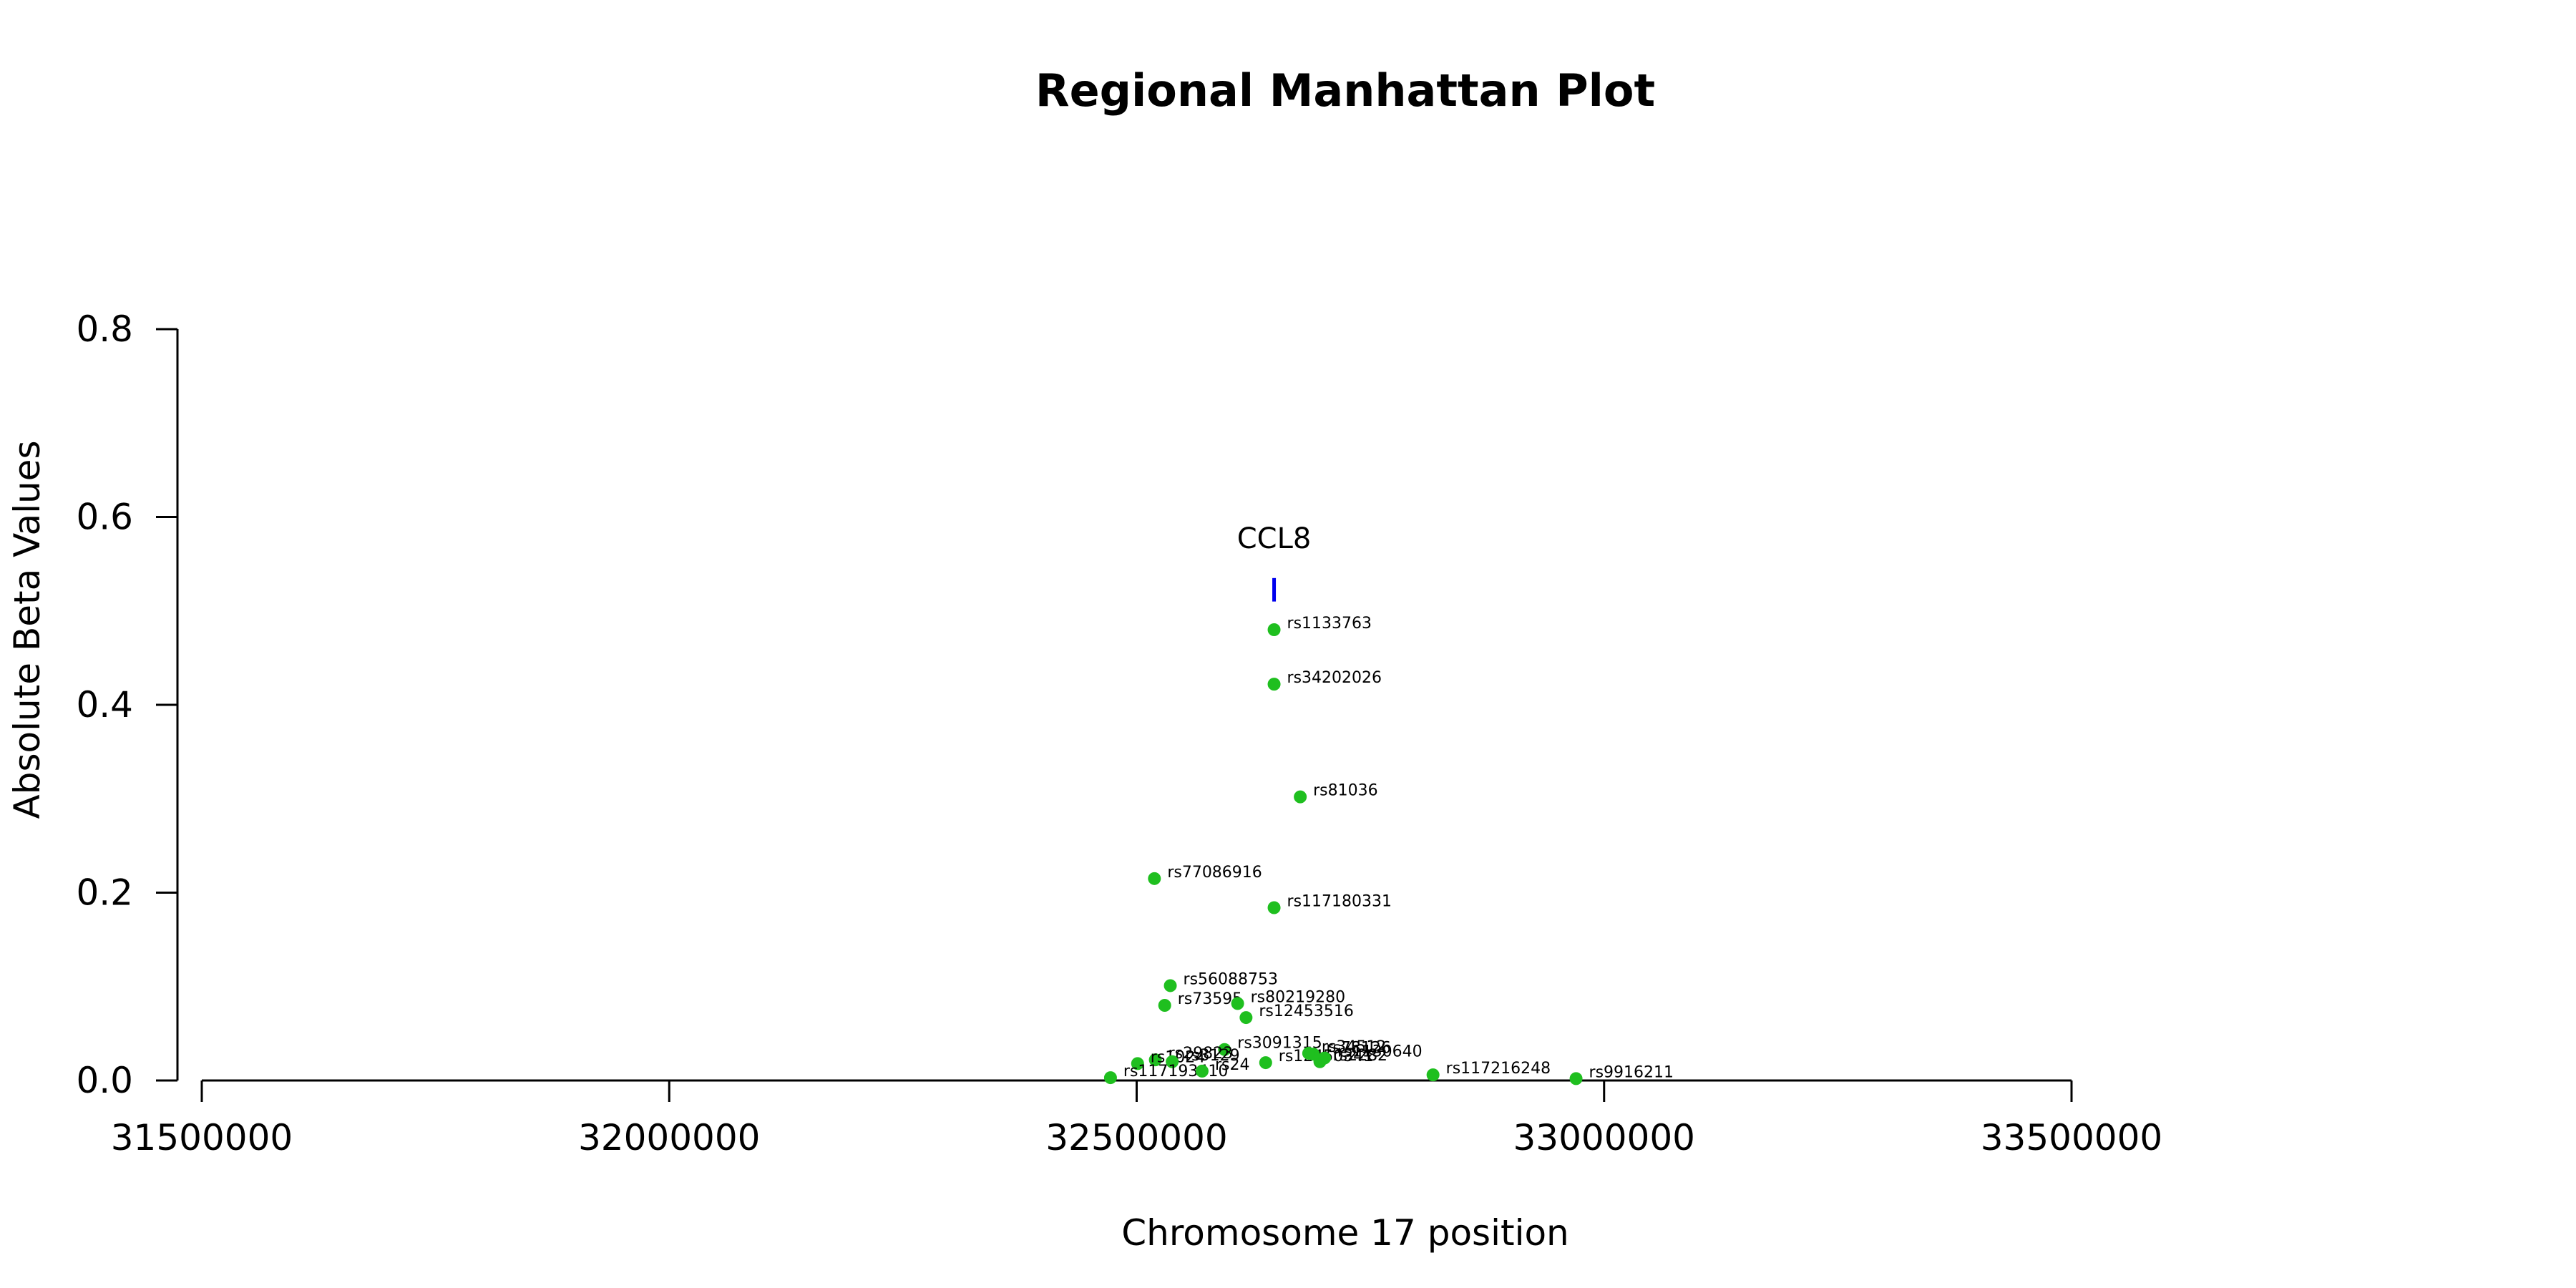 The image size is (2576, 1288). I want to click on y-tick-label: 0.4, so click(104, 705).